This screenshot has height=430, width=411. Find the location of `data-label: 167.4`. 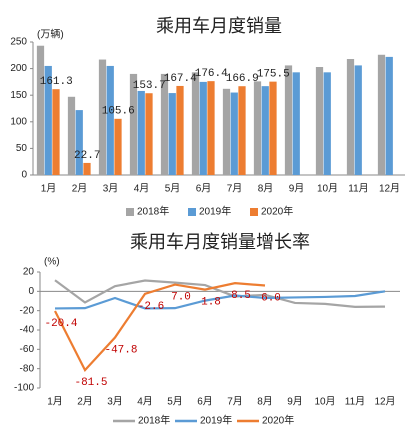

data-label: 167.4 is located at coordinates (180, 79).